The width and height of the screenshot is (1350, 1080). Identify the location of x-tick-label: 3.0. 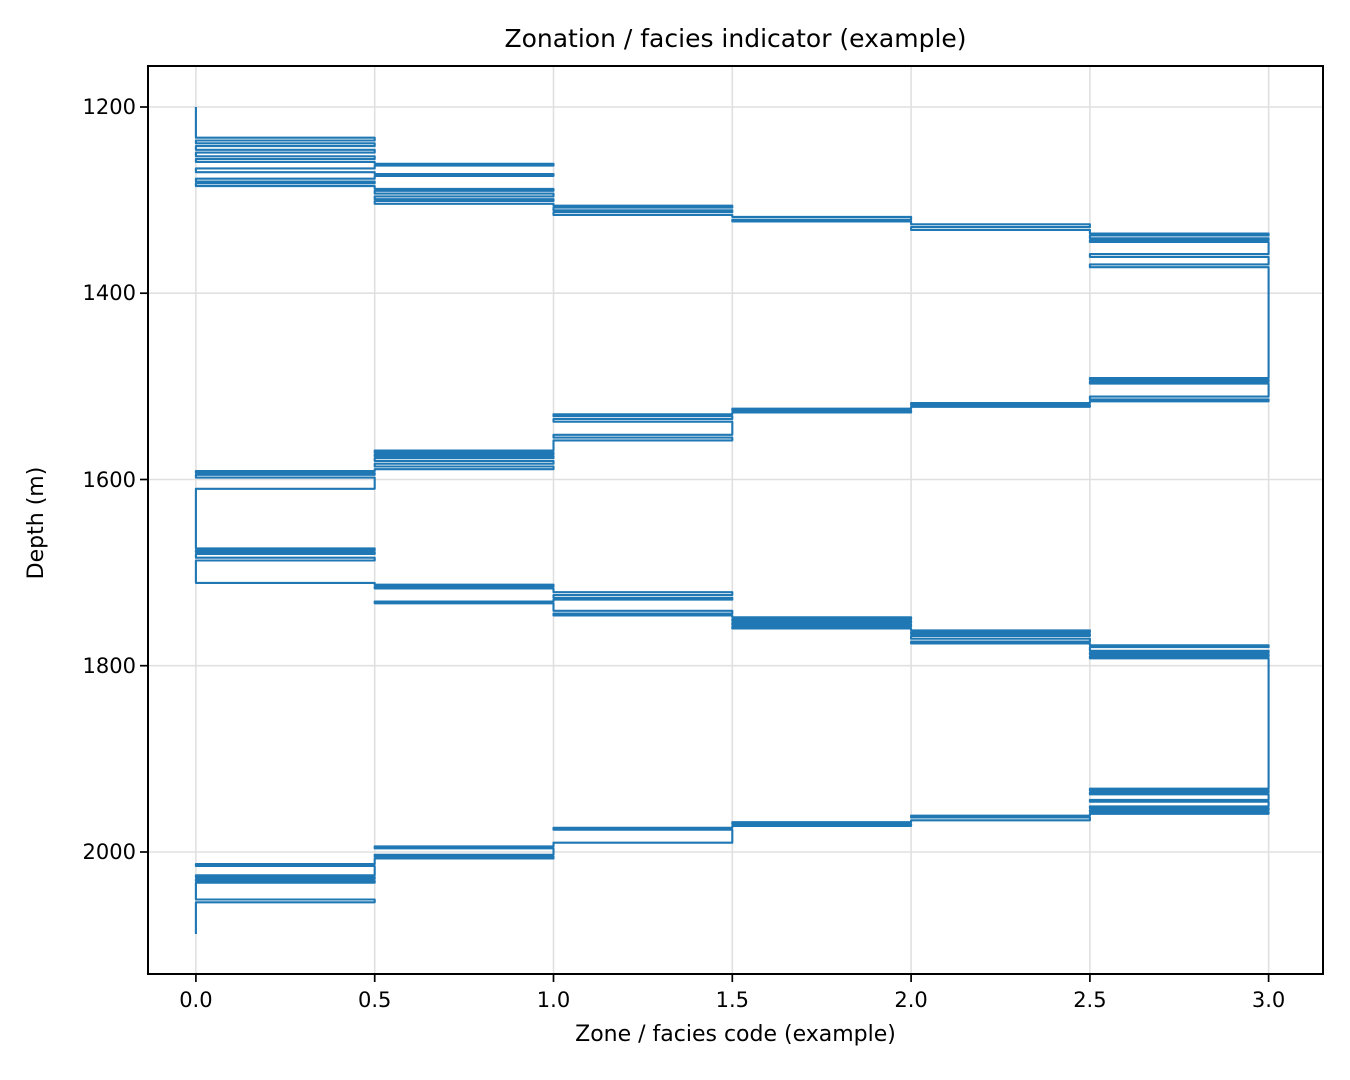
(1268, 1000).